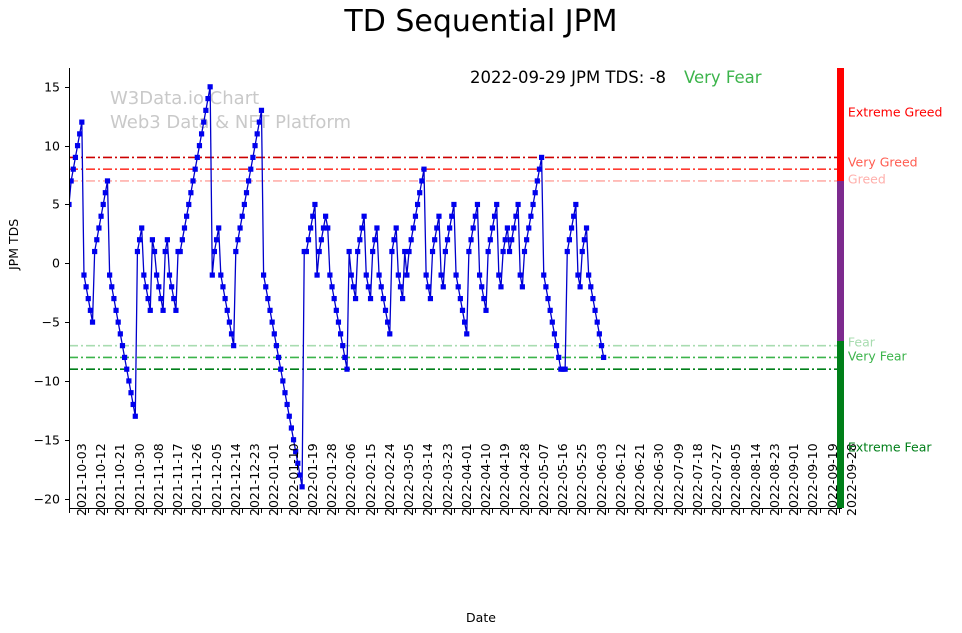 The width and height of the screenshot is (962, 633). Describe the element at coordinates (568, 77) in the screenshot. I see `reading-text: 2022-09-29 JPM TDS: -8` at that location.